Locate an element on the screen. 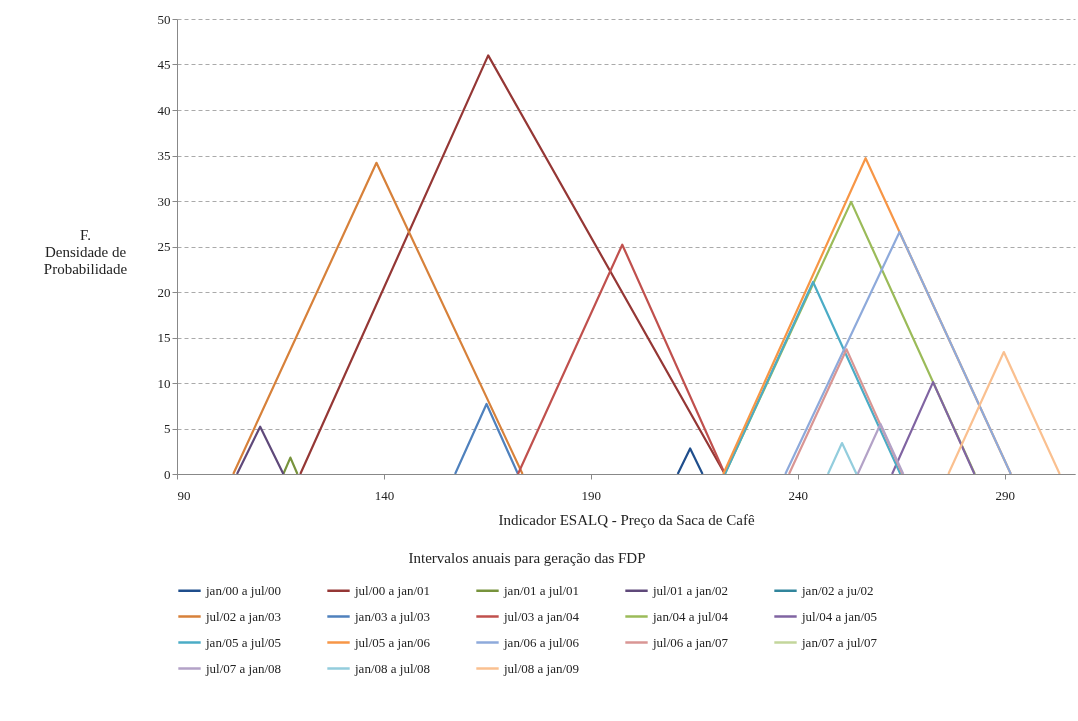 This screenshot has height=721, width=1078. y-tick-label: 20 is located at coordinates (164, 292).